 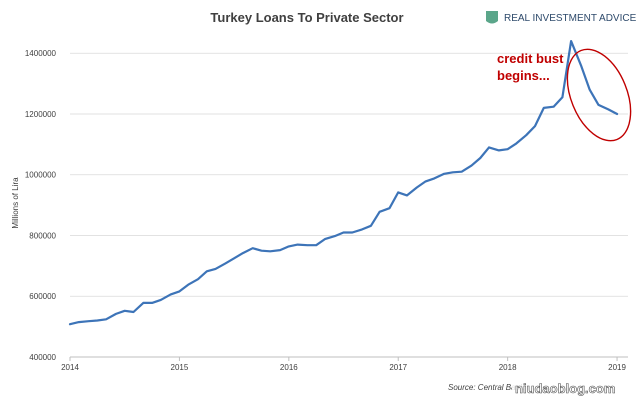 What do you see at coordinates (42, 235) in the screenshot?
I see `y-tick-label: 800000` at bounding box center [42, 235].